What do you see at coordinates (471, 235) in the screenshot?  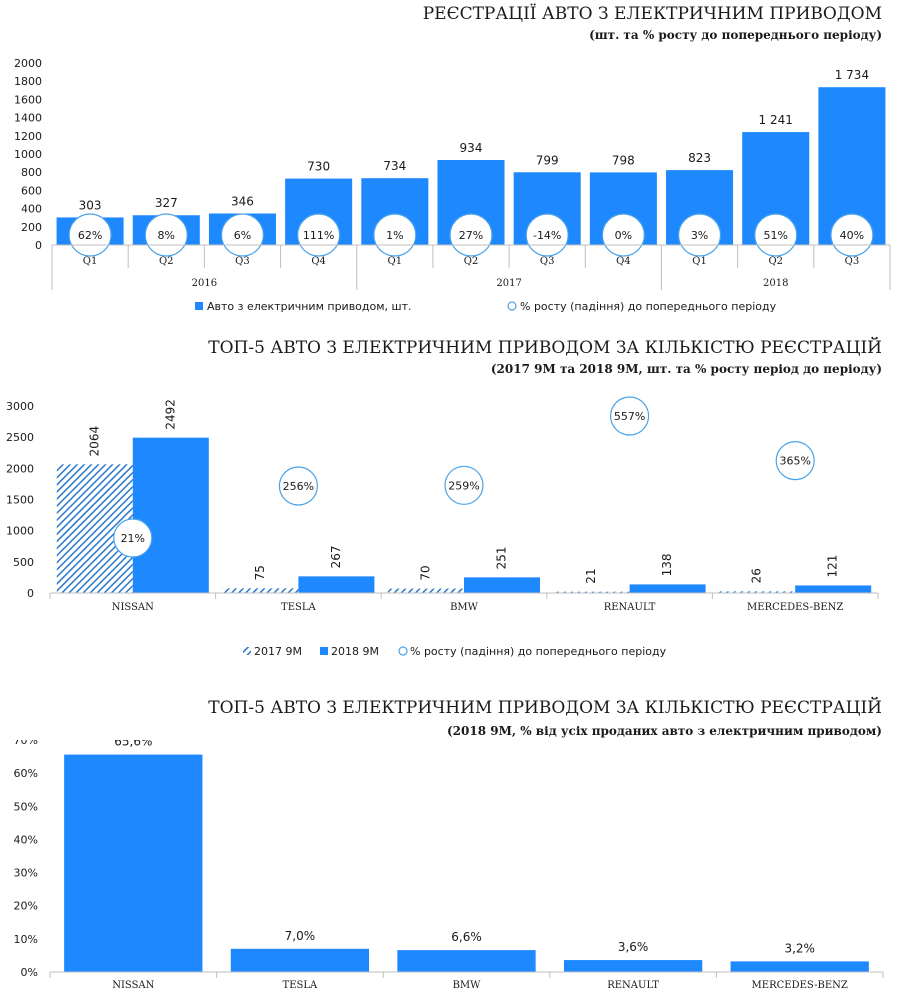 I see `growth-label: 27%` at bounding box center [471, 235].